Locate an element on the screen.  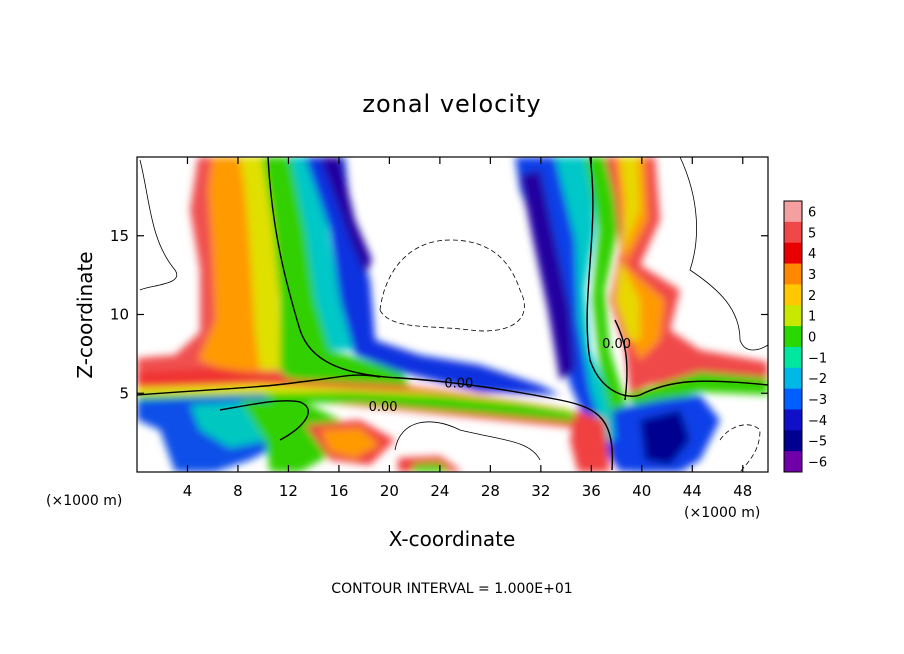
contour-labels: 0.00 0.00 0.00 is located at coordinates (500, 376).